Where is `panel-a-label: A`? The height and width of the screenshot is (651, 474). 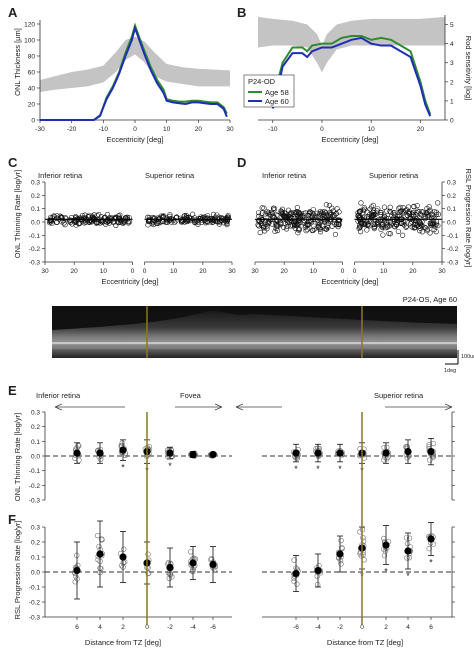 panel-a-label: A is located at coordinates (13, 12).